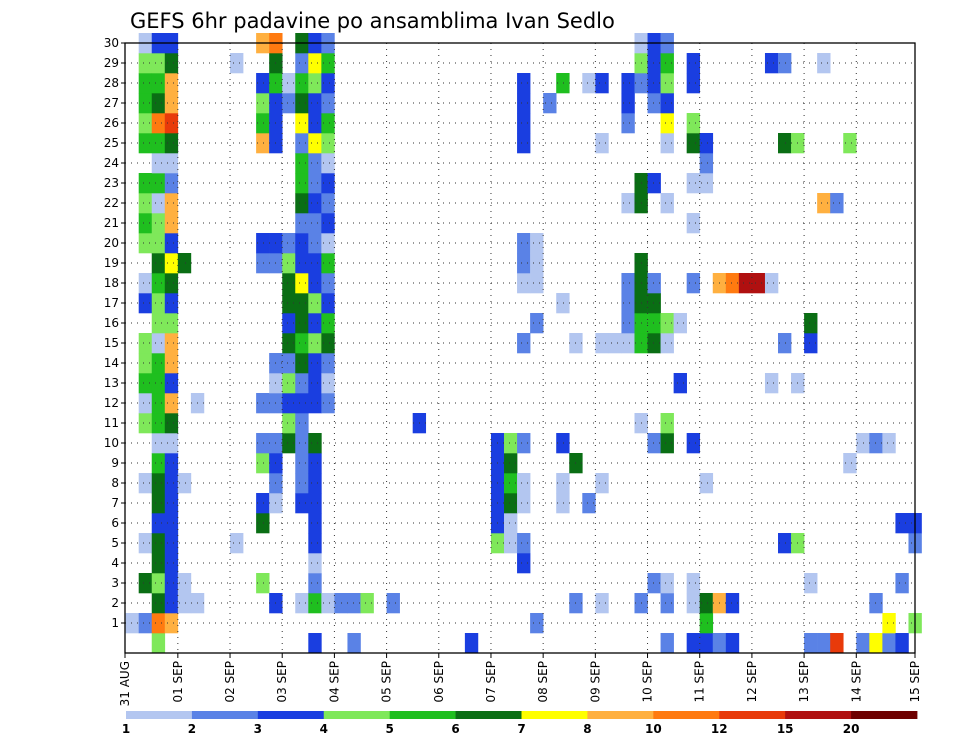  I want to click on colorbar-label: 4, so click(324, 729).